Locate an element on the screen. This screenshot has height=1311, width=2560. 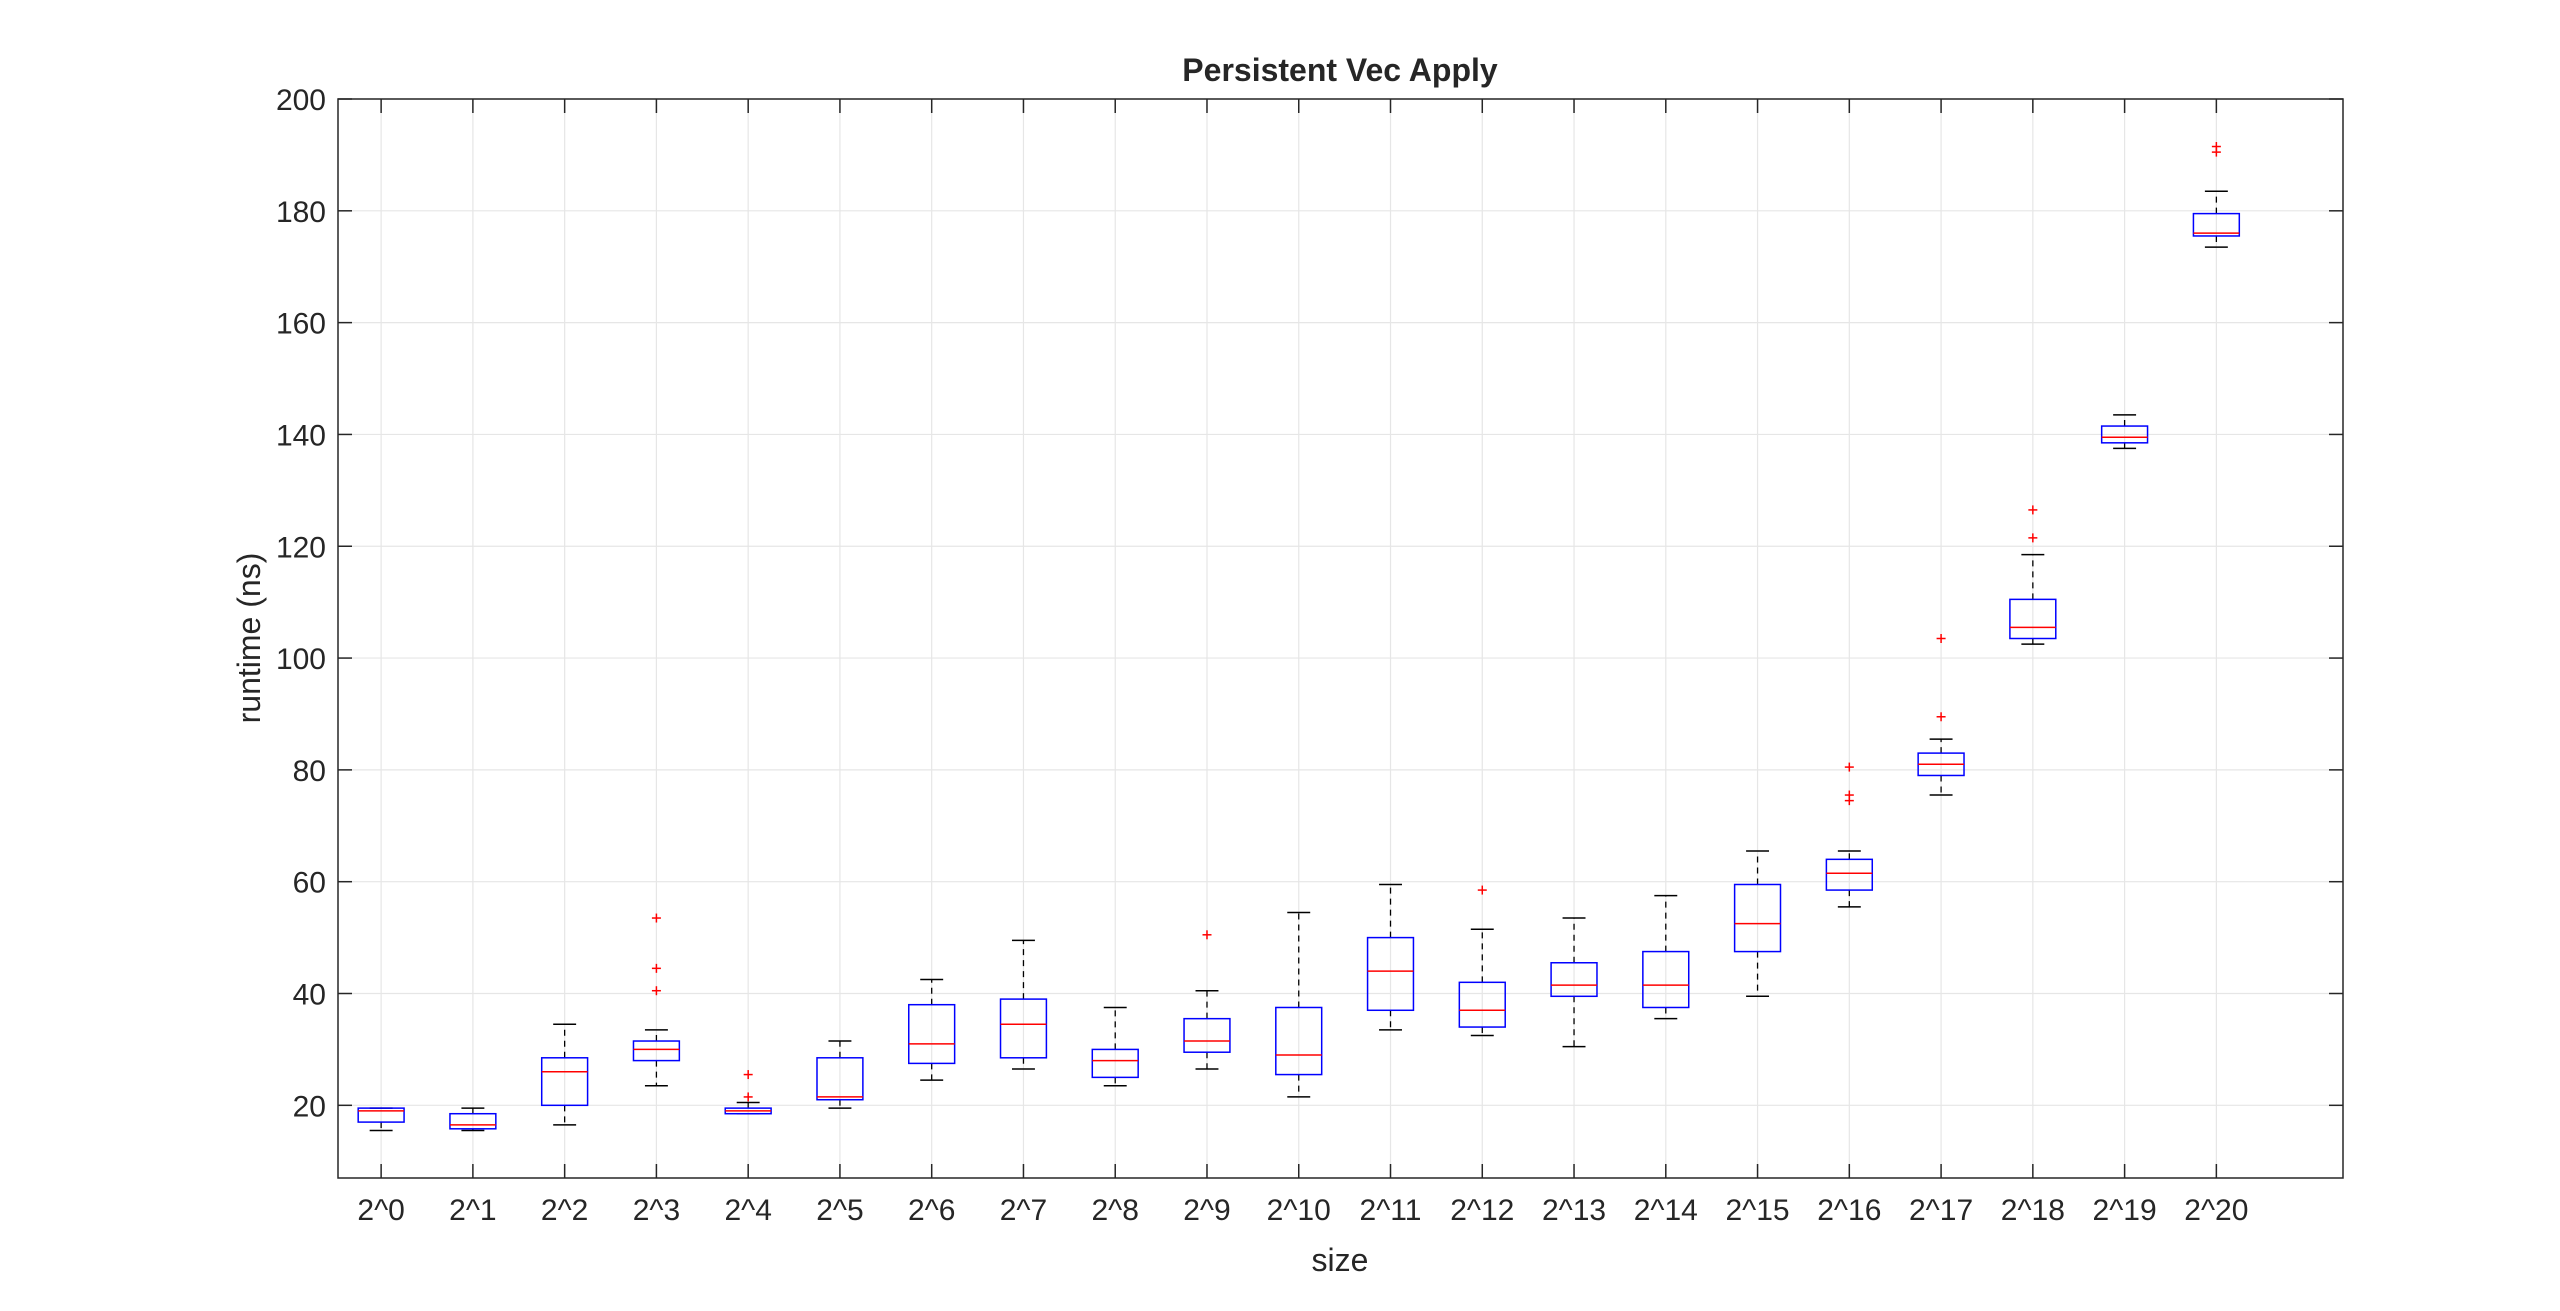
y-tick-label: 160 is located at coordinates (301, 324).